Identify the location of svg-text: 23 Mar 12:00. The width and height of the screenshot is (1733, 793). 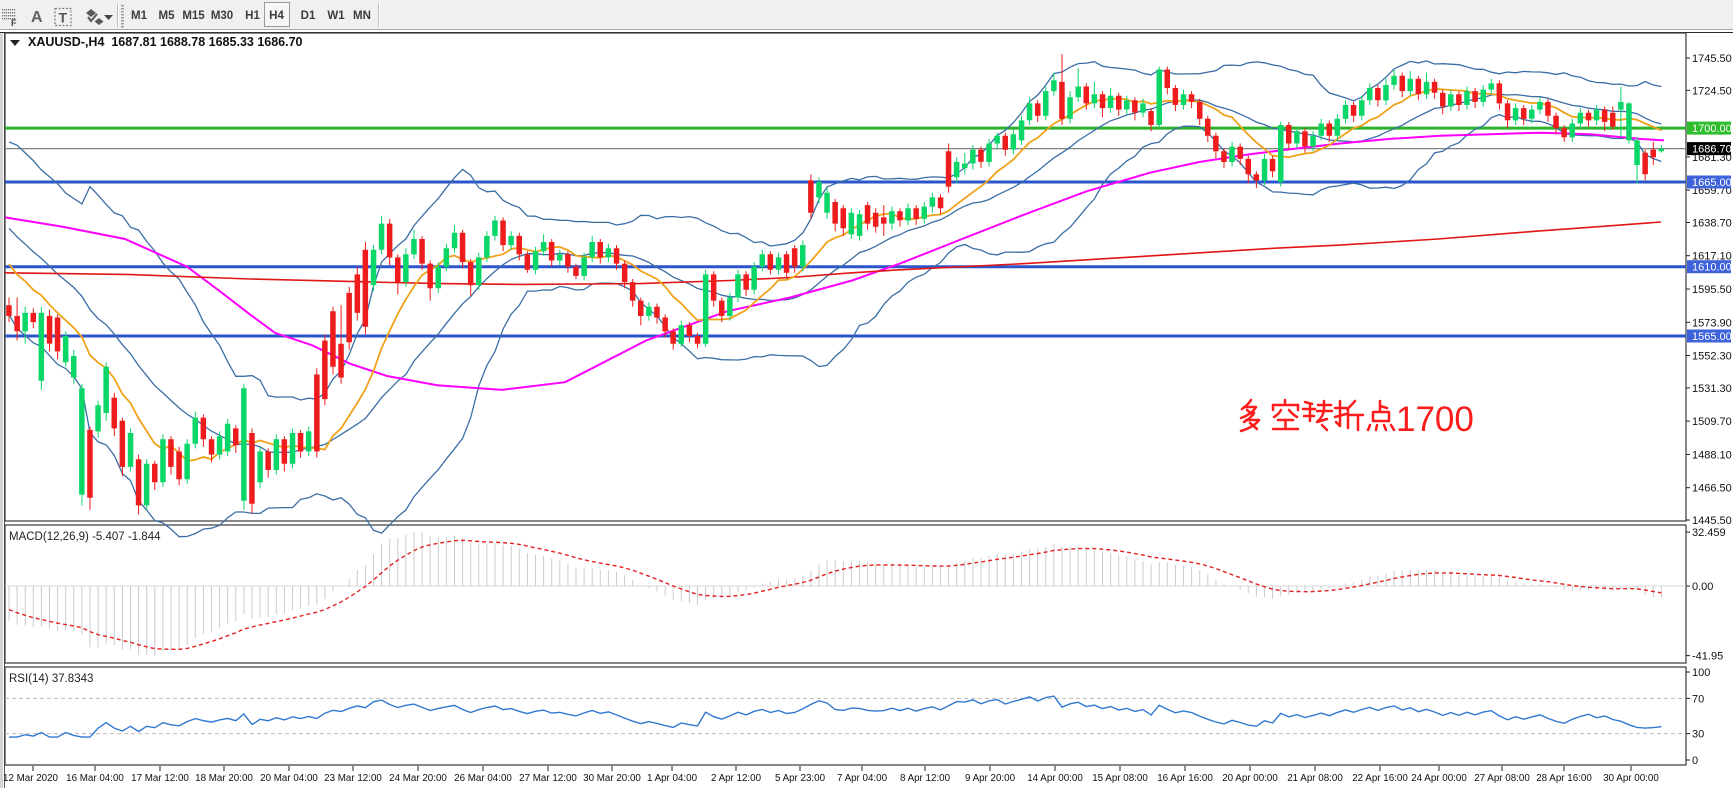
(353, 778).